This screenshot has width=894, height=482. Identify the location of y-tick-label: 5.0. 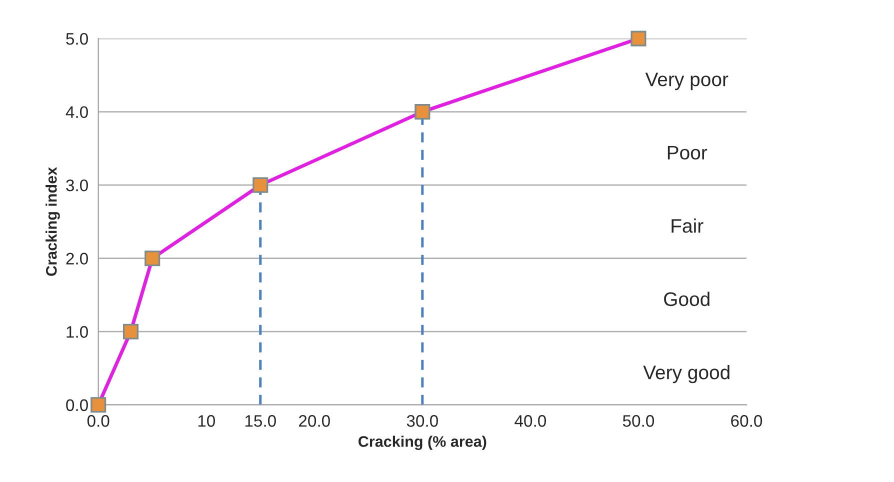
(77, 38).